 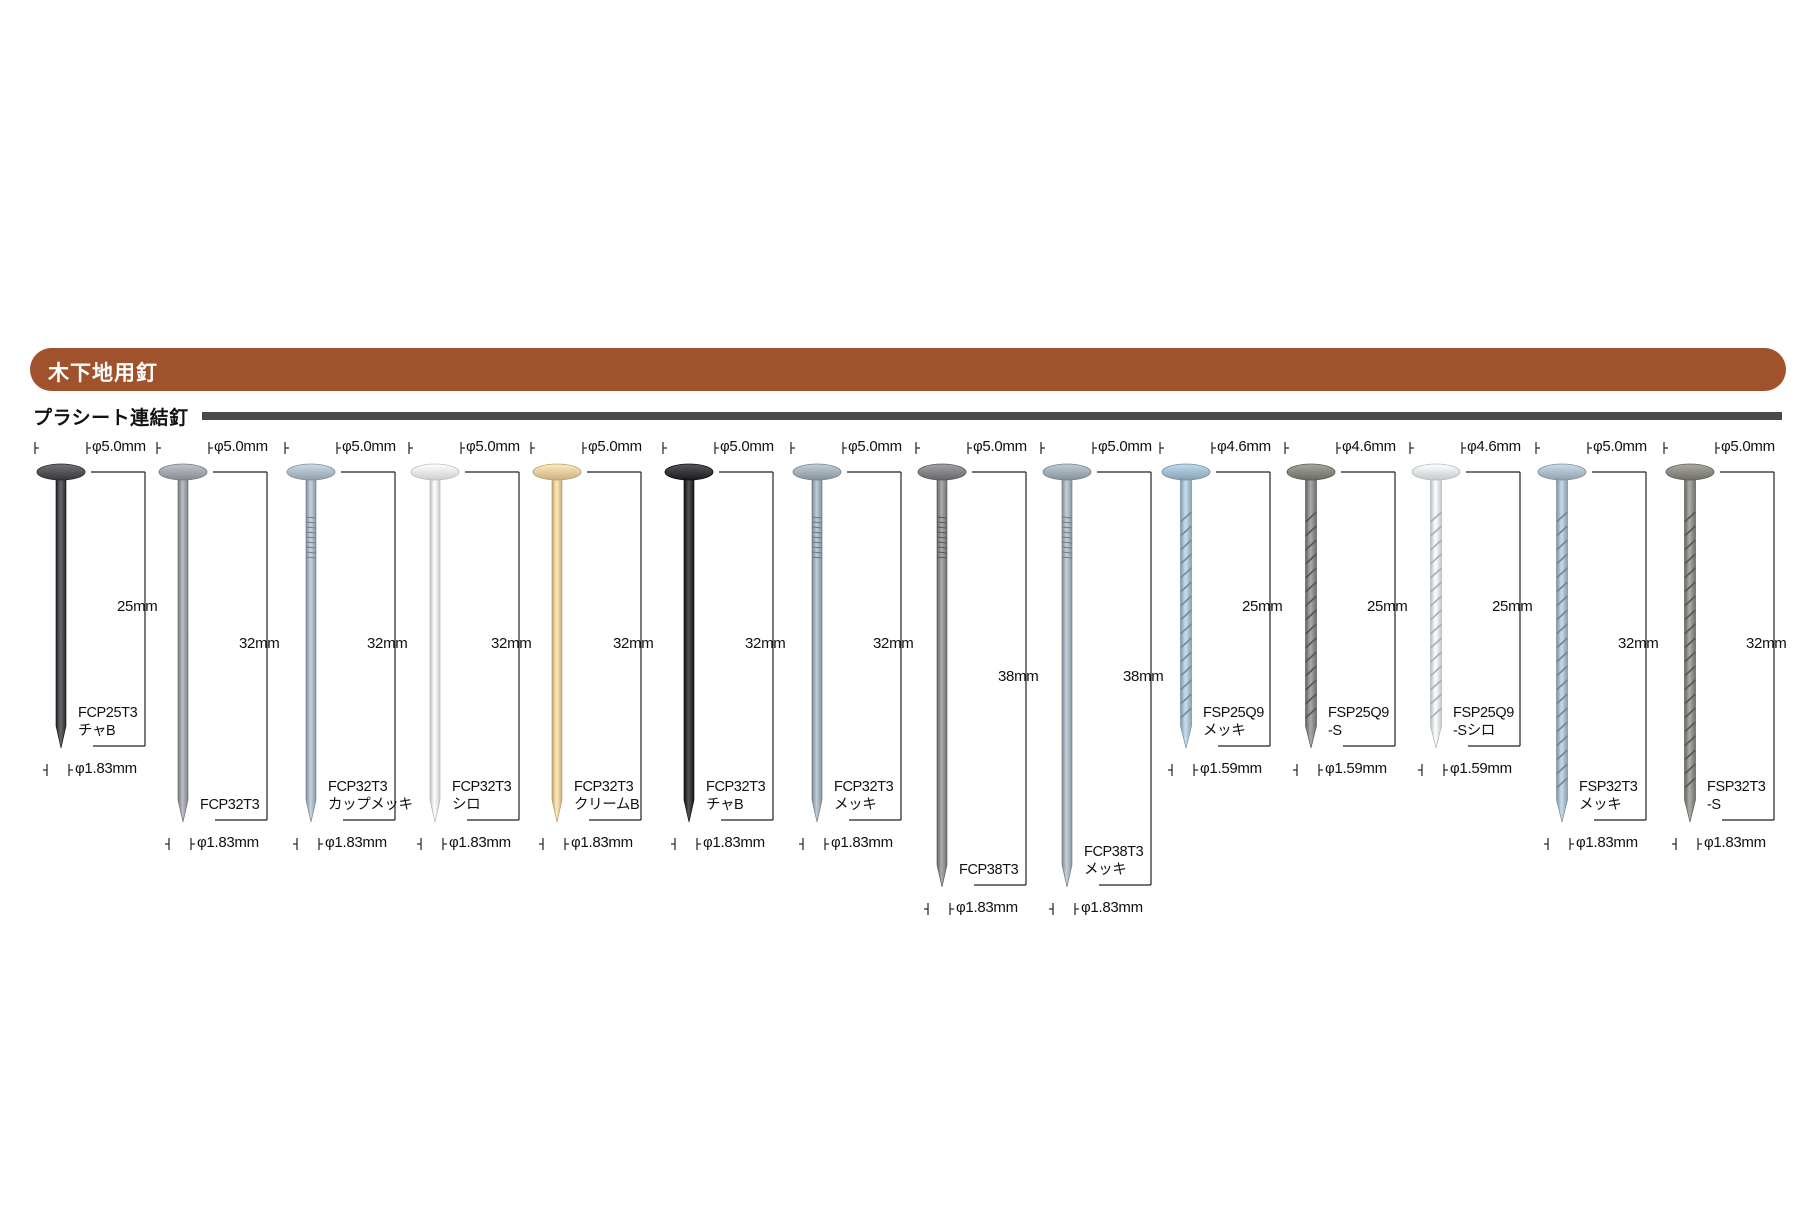 What do you see at coordinates (1335, 731) in the screenshot?
I see `nail-finish-label: -S` at bounding box center [1335, 731].